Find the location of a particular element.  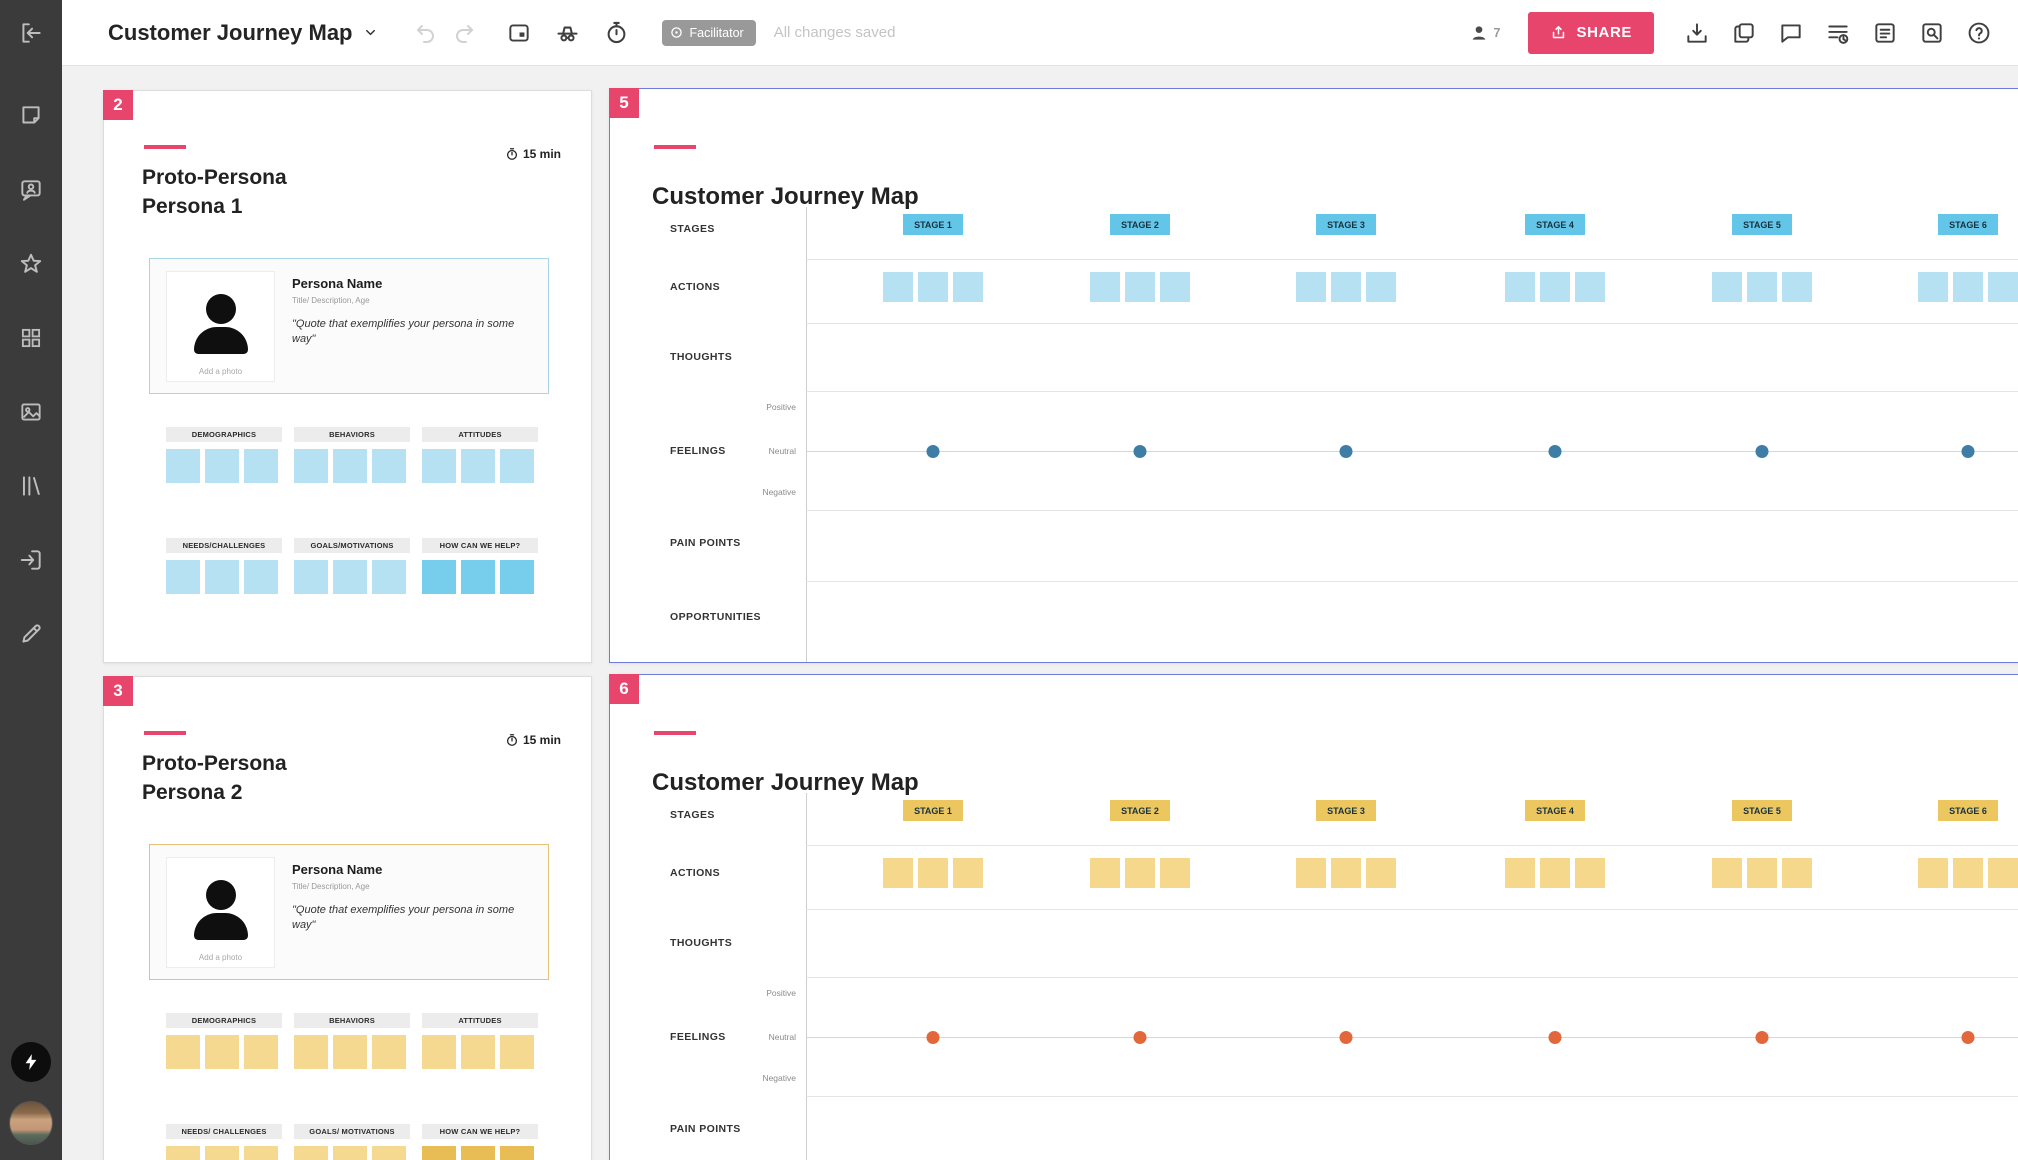

frame-number-badge: 3 is located at coordinates (118, 691).